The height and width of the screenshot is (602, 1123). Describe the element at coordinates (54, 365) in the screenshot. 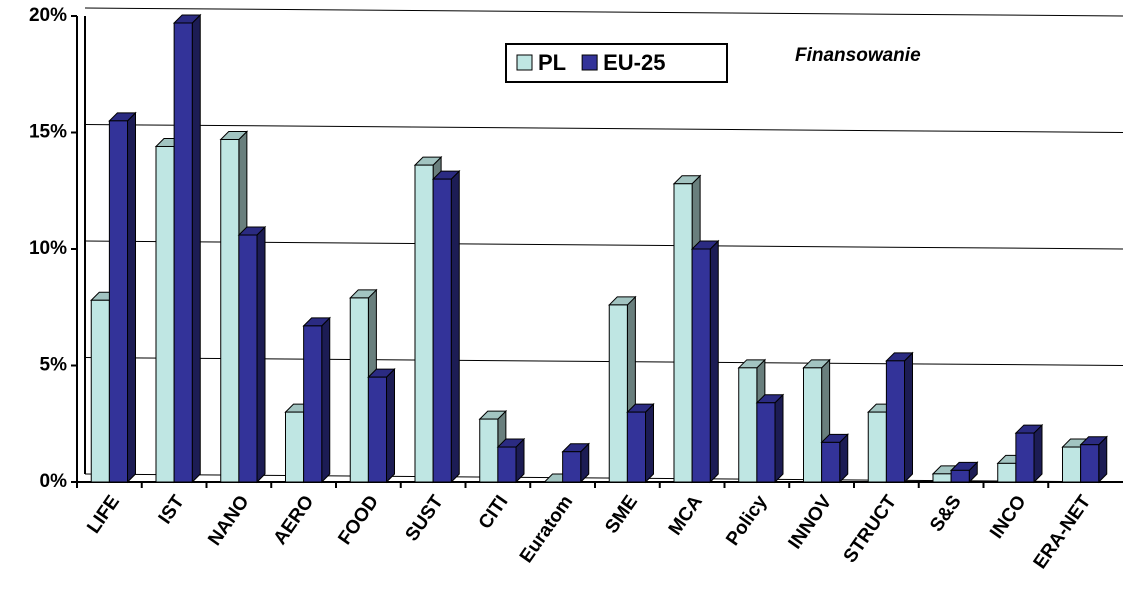

I see `y-tick-label: 5%` at that location.